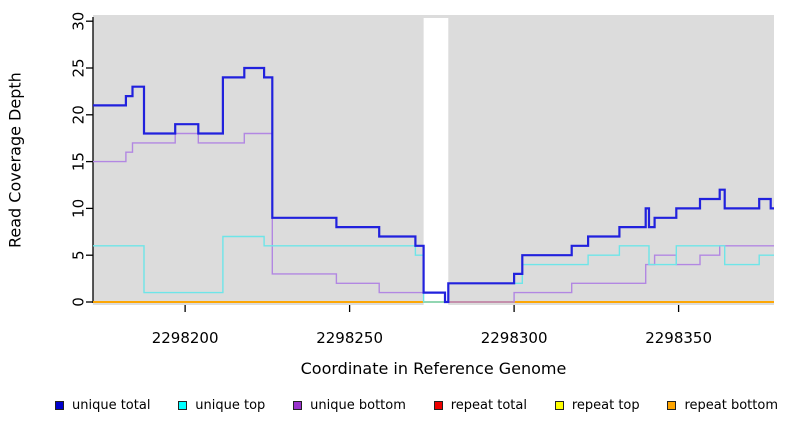 Image resolution: width=792 pixels, height=432 pixels. What do you see at coordinates (605, 405) in the screenshot?
I see `legend-label: repeat top` at bounding box center [605, 405].